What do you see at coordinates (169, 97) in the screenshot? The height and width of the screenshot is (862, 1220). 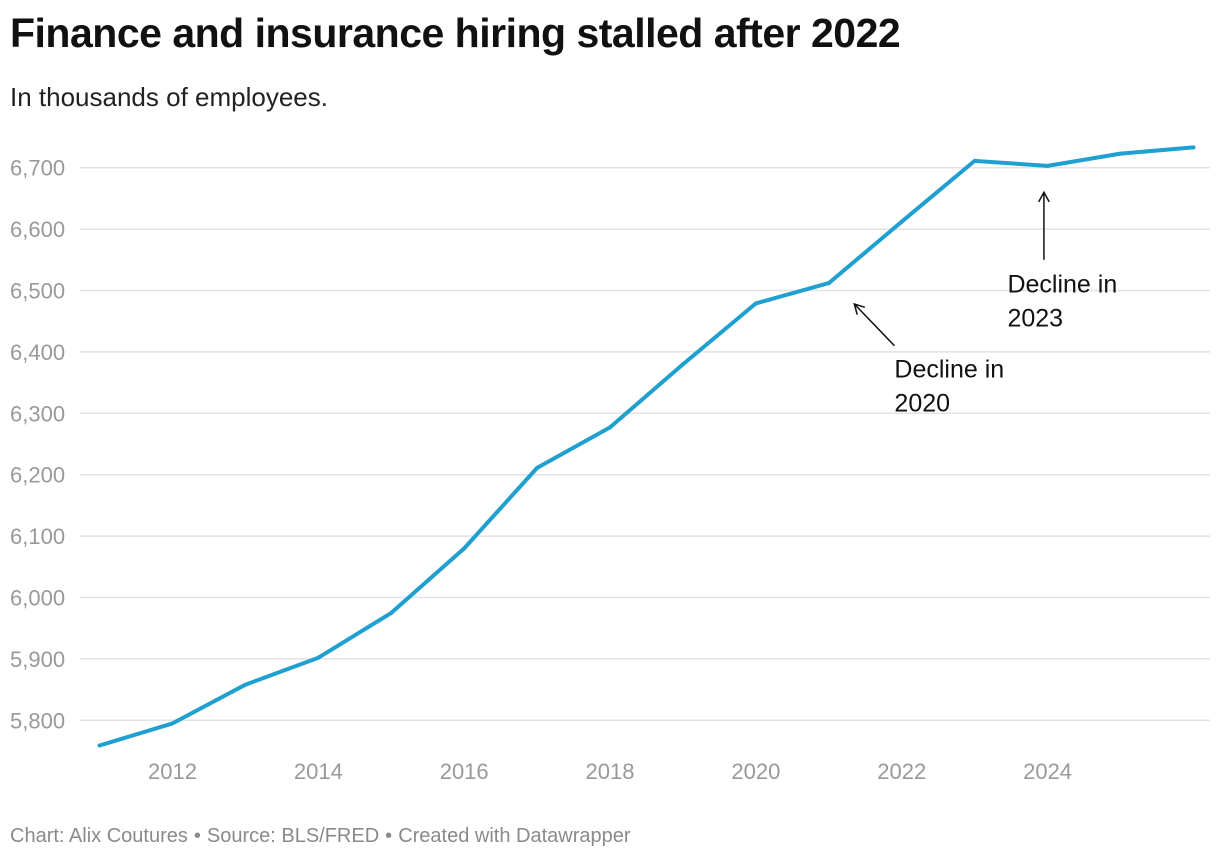 I see `chart-subtitle: In thousands of employees.` at bounding box center [169, 97].